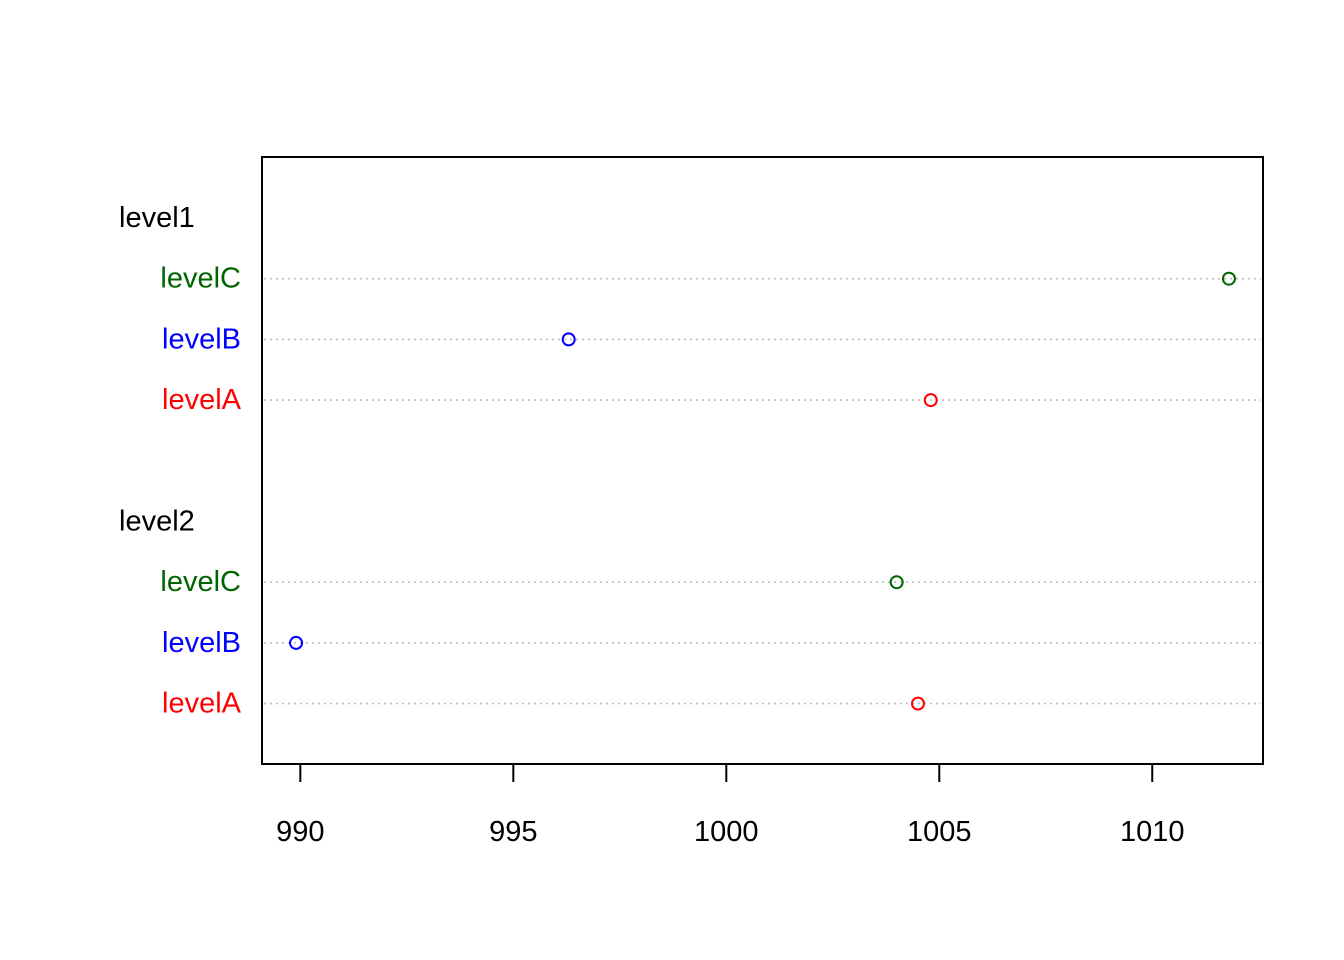 This screenshot has height=960, width=1344. I want to click on group-label-level1: level1, so click(157, 218).